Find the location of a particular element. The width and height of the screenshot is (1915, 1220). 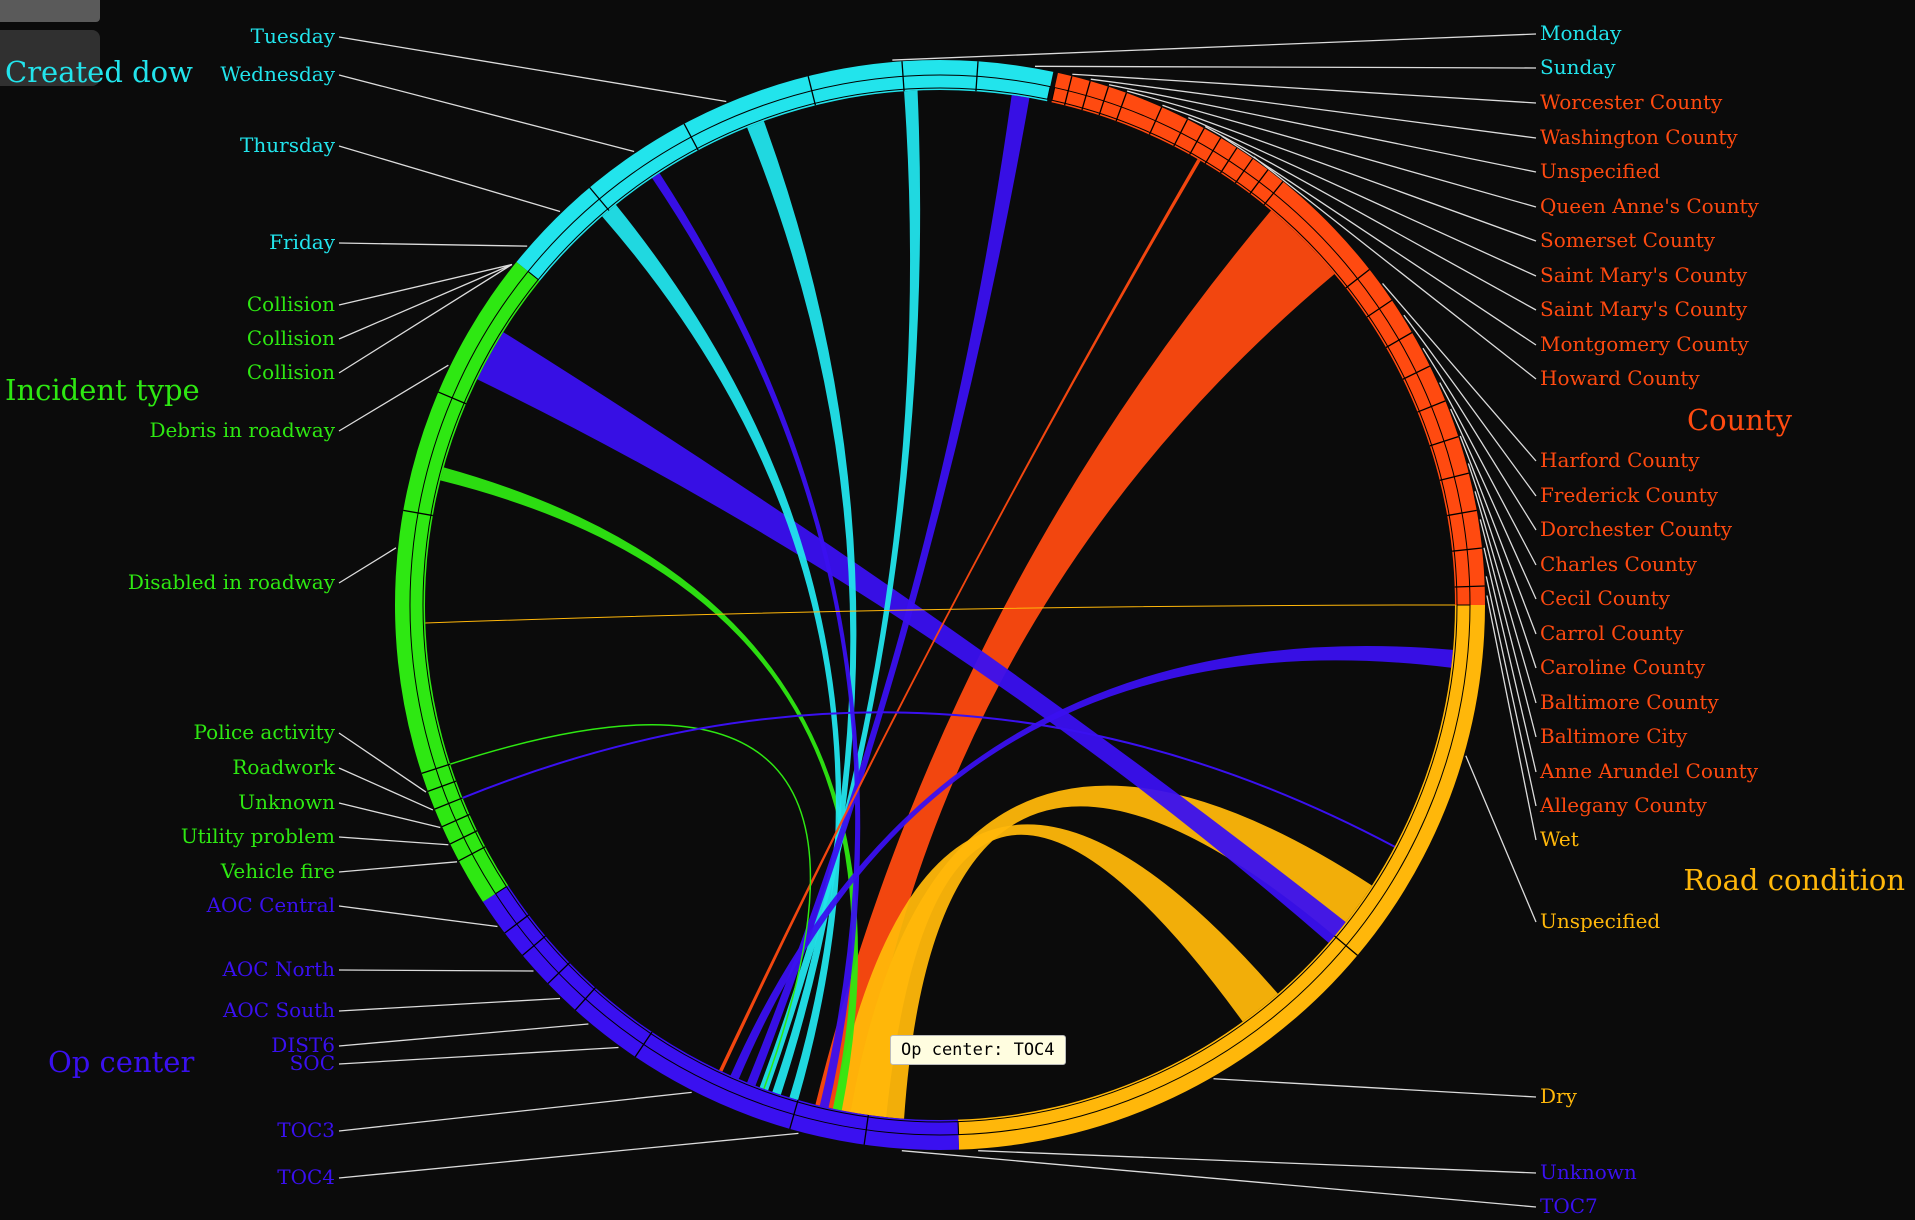

chord-road-wet is located at coordinates (1055, 971).